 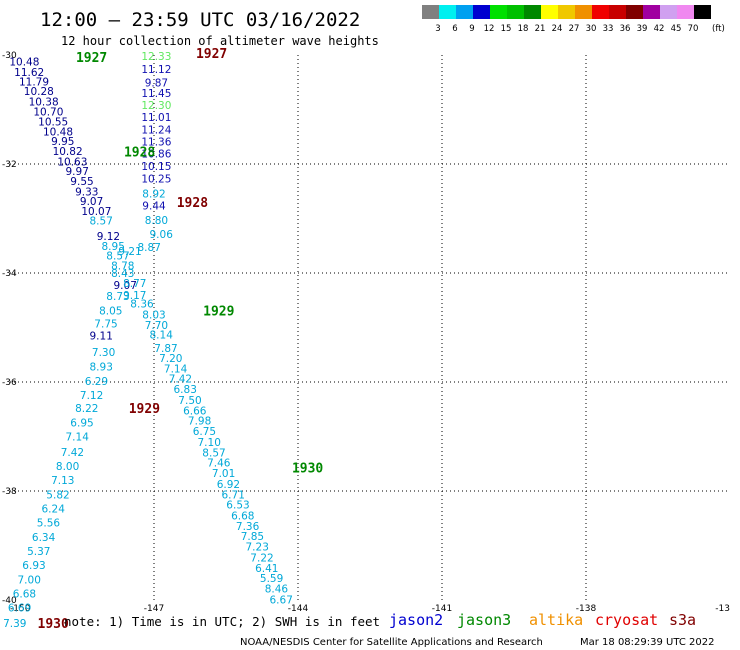 What do you see at coordinates (91, 396) in the screenshot?
I see `data-point-label: 7.12` at bounding box center [91, 396].